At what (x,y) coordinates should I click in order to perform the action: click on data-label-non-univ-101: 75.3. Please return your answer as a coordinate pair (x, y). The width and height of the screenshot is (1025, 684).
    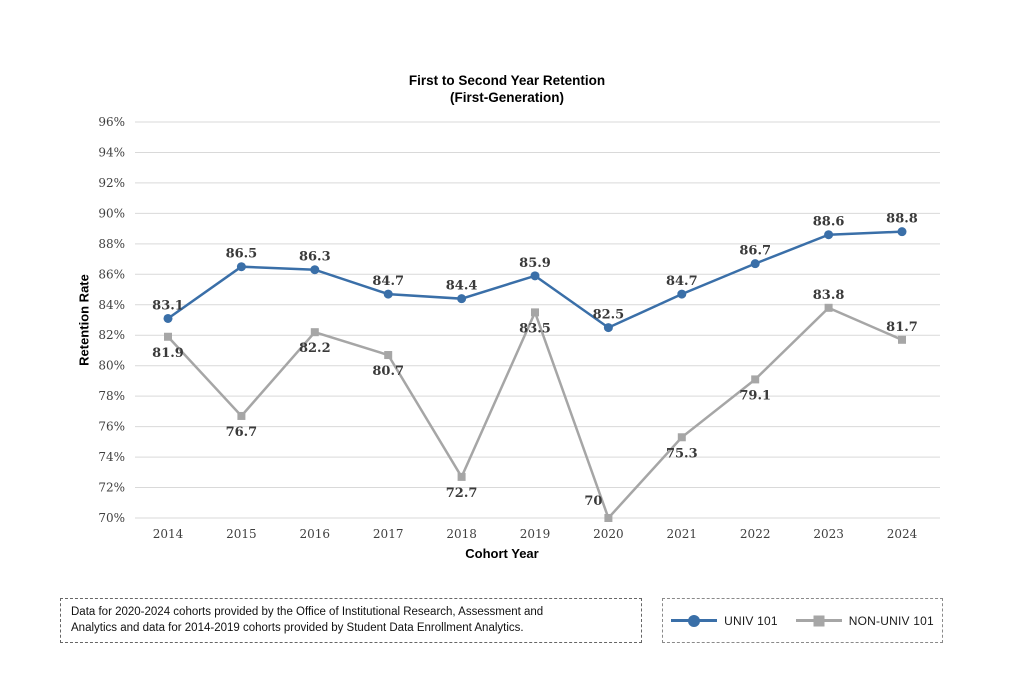
    Looking at the image, I should click on (682, 453).